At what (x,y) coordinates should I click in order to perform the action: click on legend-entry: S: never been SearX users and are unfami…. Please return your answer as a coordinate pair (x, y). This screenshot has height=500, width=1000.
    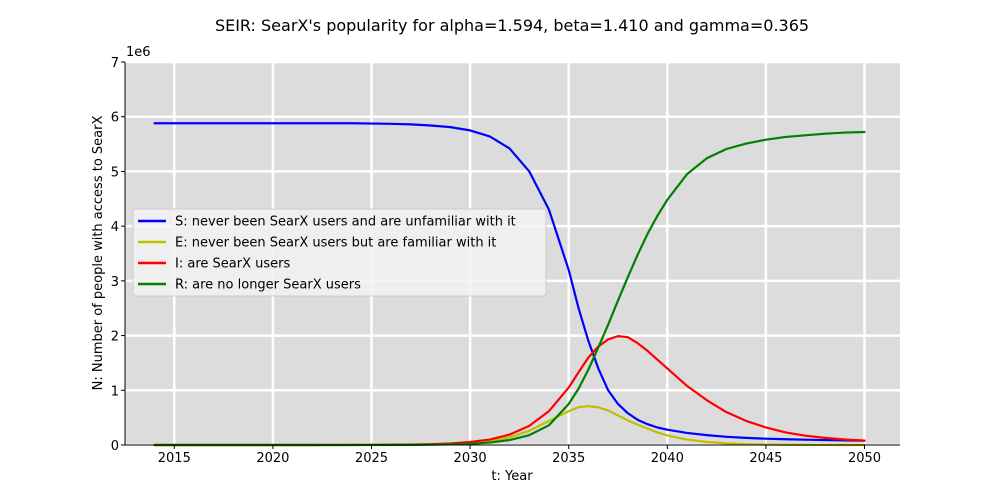
    Looking at the image, I should click on (345, 222).